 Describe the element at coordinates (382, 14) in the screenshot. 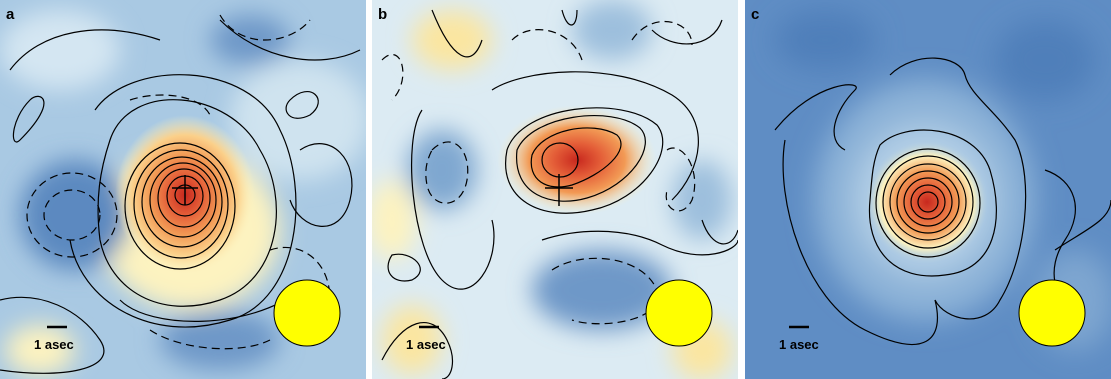

I see `panel-label: b` at that location.